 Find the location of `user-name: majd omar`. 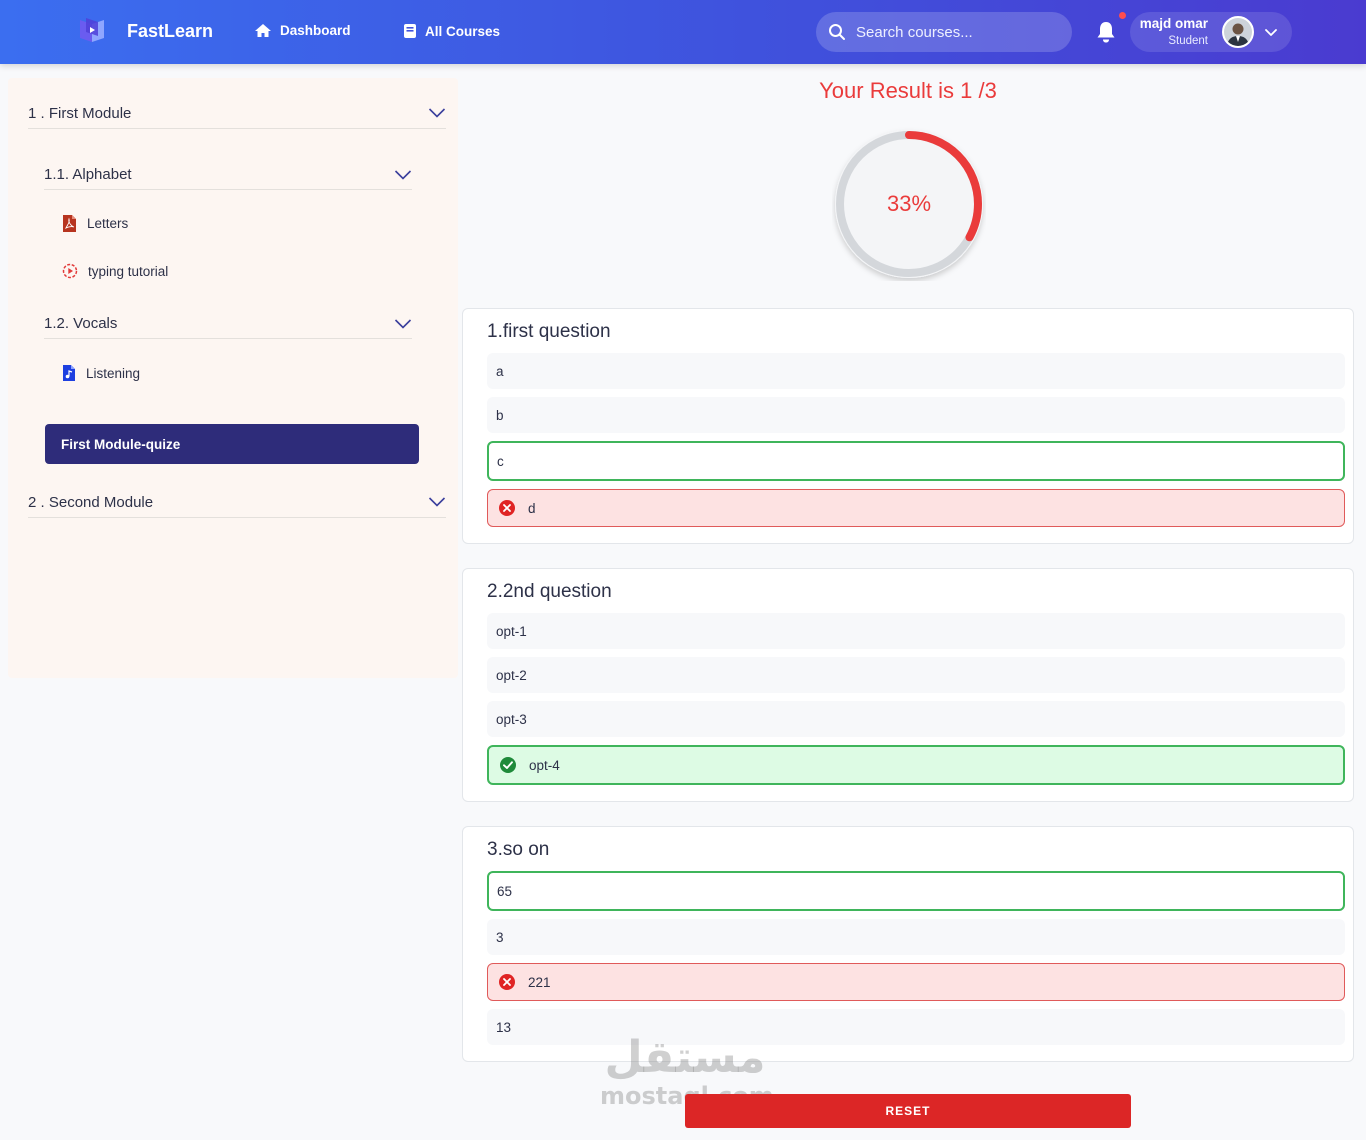

user-name: majd omar is located at coordinates (1173, 23).